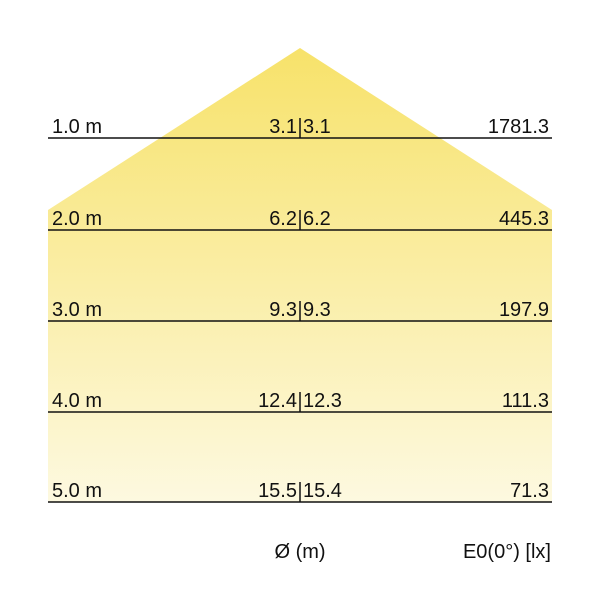 The height and width of the screenshot is (600, 600). What do you see at coordinates (77, 127) in the screenshot?
I see `distance-label: 1.0 m` at bounding box center [77, 127].